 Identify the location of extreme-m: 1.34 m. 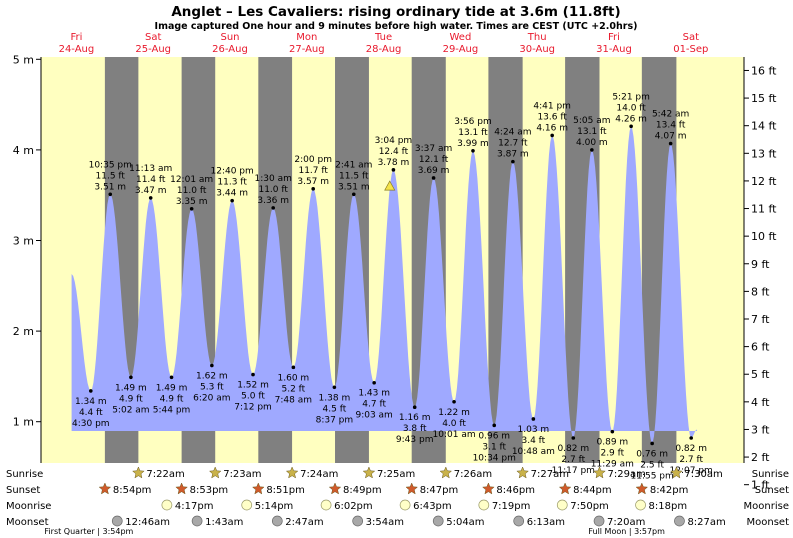
(91, 402).